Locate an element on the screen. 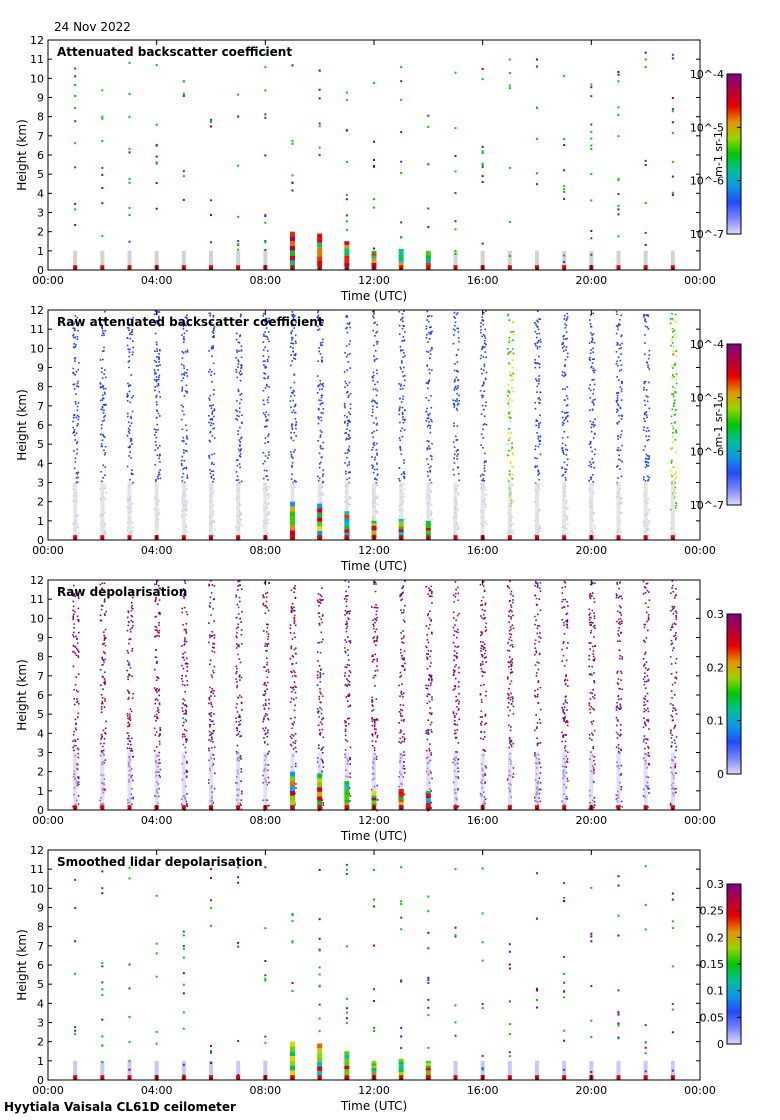 This screenshot has width=780, height=1120. x-tick-label: 00:00 is located at coordinates (48, 550).